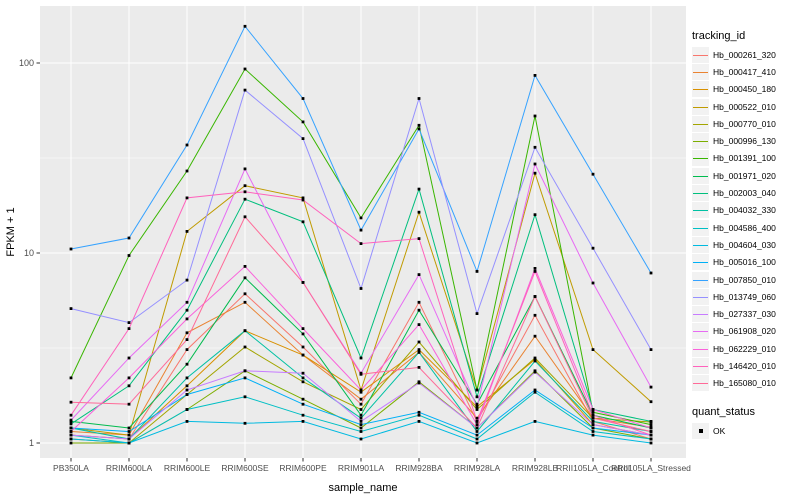 This screenshot has height=500, width=800. Describe the element at coordinates (746, 430) in the screenshot. I see `quant-status-legend-items: OK` at that location.